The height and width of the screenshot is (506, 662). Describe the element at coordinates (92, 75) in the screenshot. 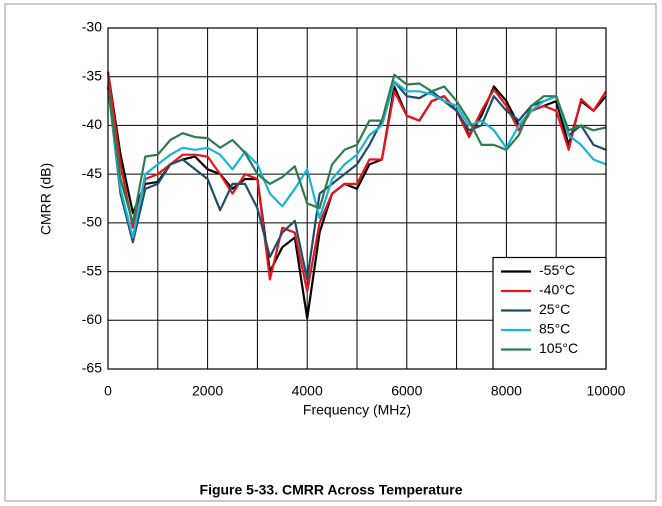

I see `y-tick-label: -35` at that location.